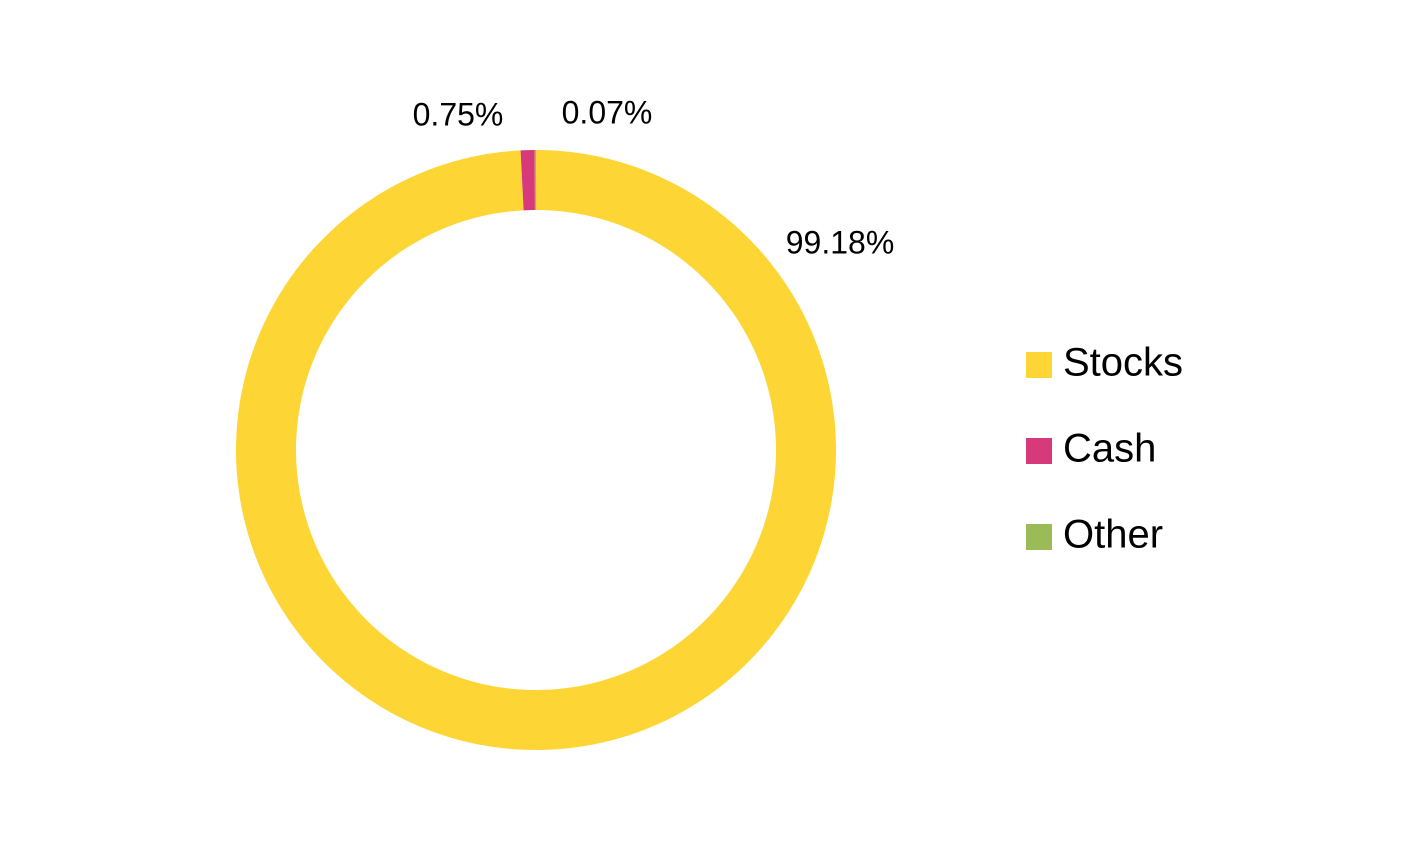 This screenshot has height=859, width=1418. Describe the element at coordinates (1109, 449) in the screenshot. I see `legend-label: Cash` at that location.